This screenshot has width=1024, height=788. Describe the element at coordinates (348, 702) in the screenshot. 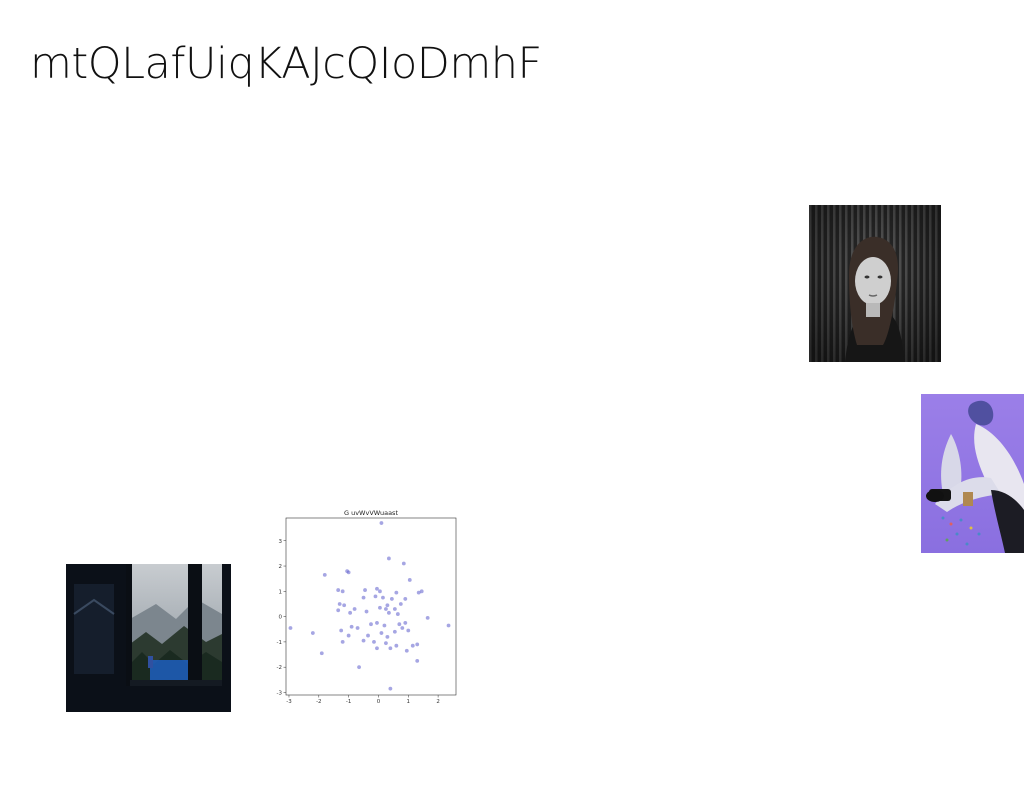

I see `x-tick-label: -1` at that location.